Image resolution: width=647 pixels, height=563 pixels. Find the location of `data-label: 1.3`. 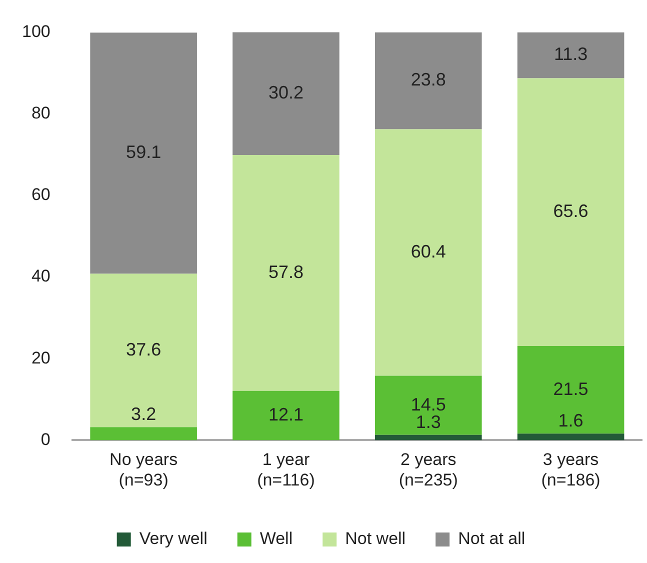

data-label: 1.3 is located at coordinates (428, 422).